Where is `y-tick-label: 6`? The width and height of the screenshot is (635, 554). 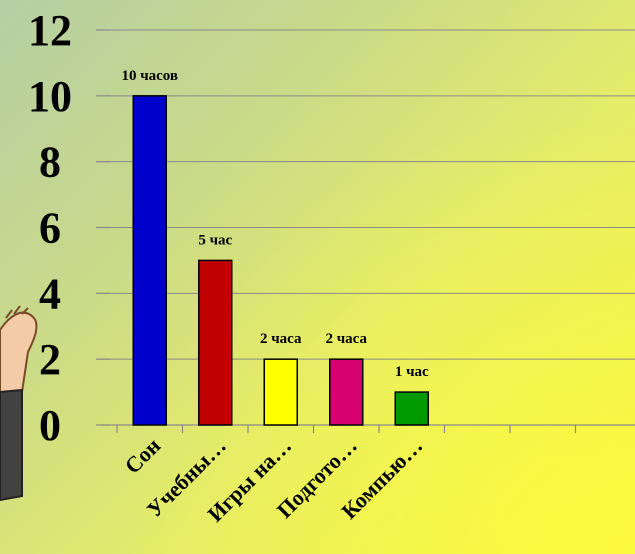
y-tick-label: 6 is located at coordinates (50, 228).